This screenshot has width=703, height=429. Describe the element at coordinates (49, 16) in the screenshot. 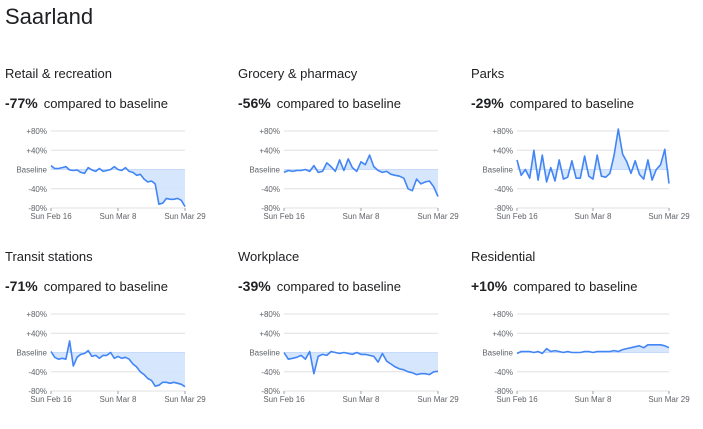

I see `region-title: Saarland` at that location.